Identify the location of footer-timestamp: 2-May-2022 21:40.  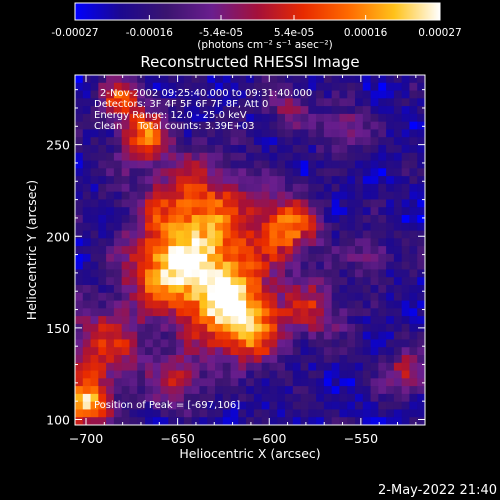
(437, 490).